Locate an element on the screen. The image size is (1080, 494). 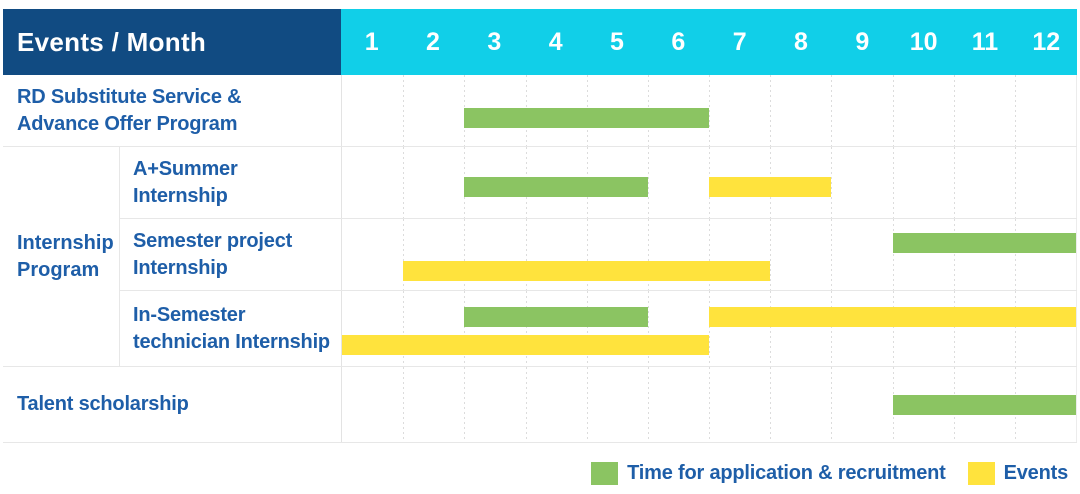
month-label-3: 3 is located at coordinates (494, 41).